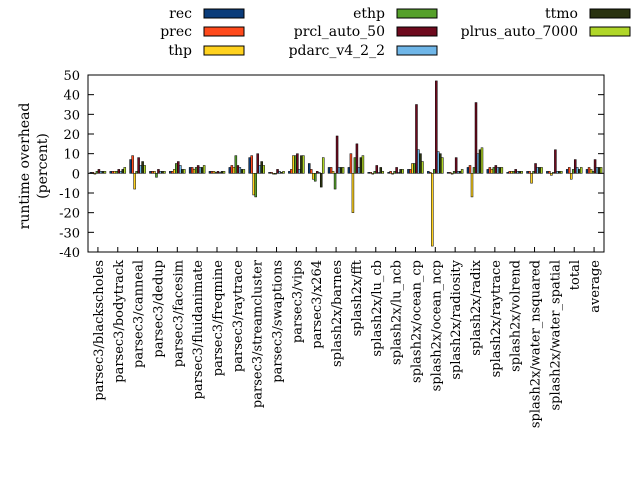 The width and height of the screenshot is (640, 480). What do you see at coordinates (610, 13) in the screenshot?
I see `legend-swatch-ttmo` at bounding box center [610, 13].